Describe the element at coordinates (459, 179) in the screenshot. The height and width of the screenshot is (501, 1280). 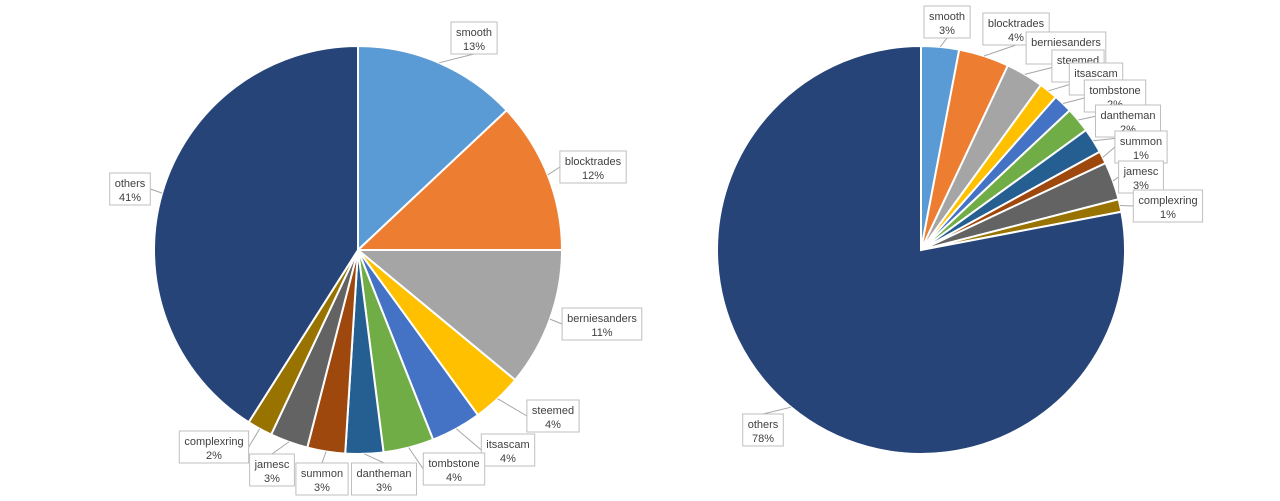
I see `pie-slice-blocktrades` at that location.